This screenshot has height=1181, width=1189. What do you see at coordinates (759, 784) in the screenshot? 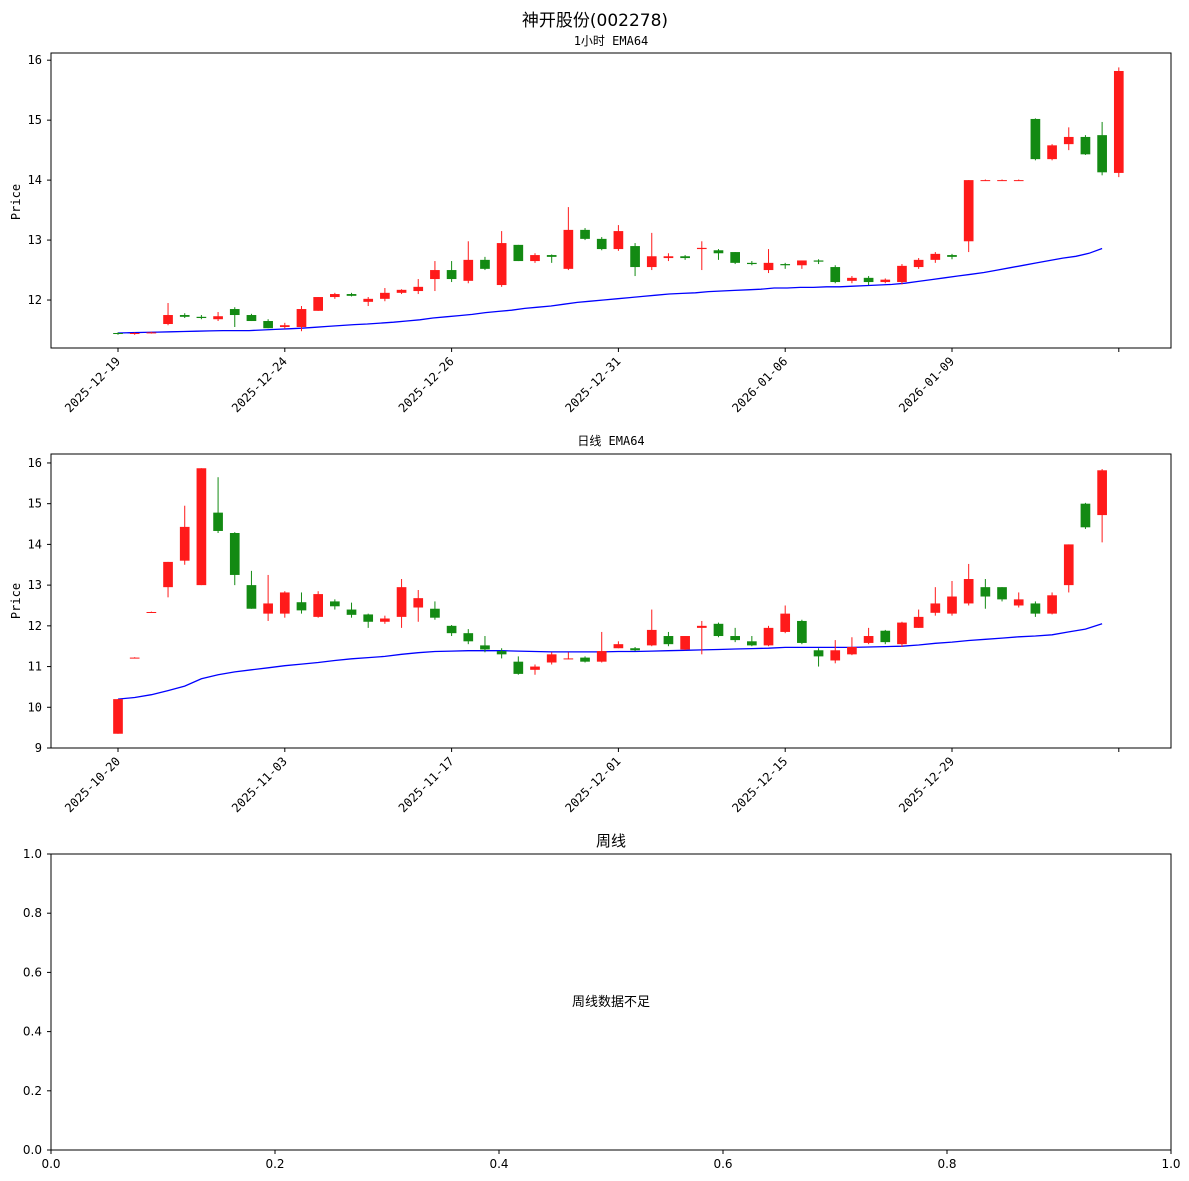
I see `daily-x-tick-label: 2025-12-15` at bounding box center [759, 784].